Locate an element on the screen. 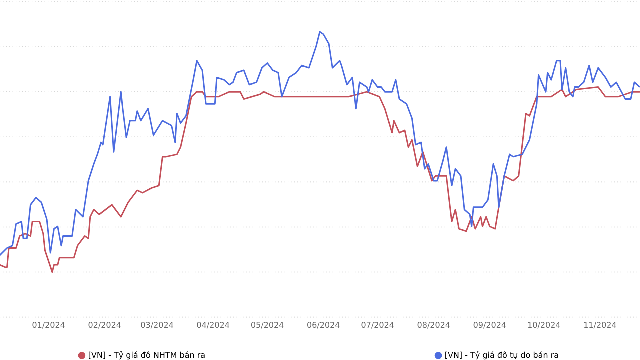  x-tick-label: 11/2024 is located at coordinates (600, 325).